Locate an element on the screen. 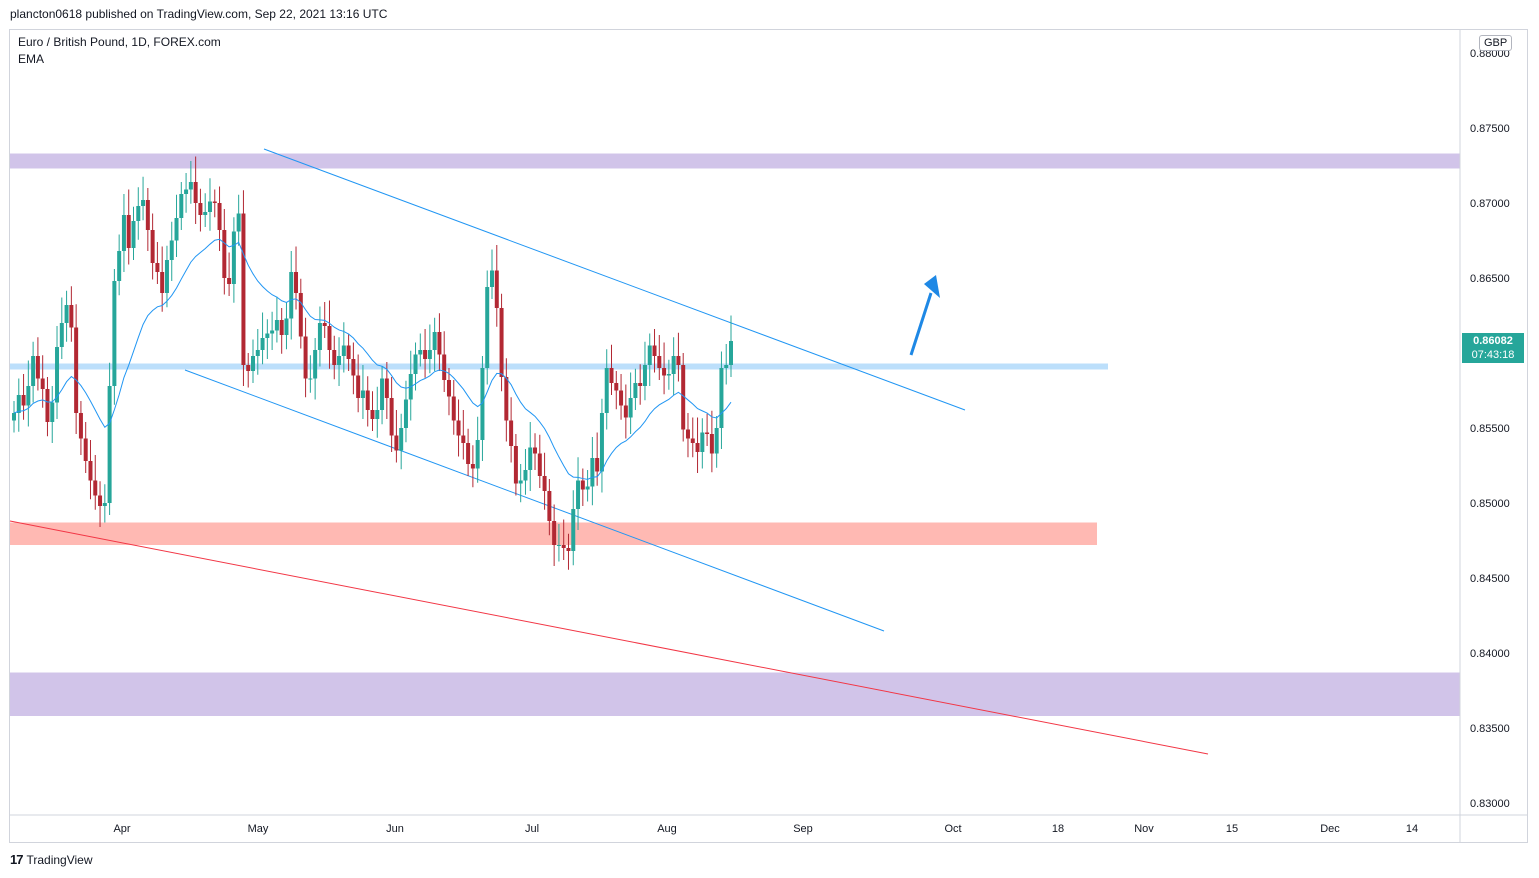 This screenshot has width=1539, height=878. time-tick-label: 18 is located at coordinates (1058, 829).